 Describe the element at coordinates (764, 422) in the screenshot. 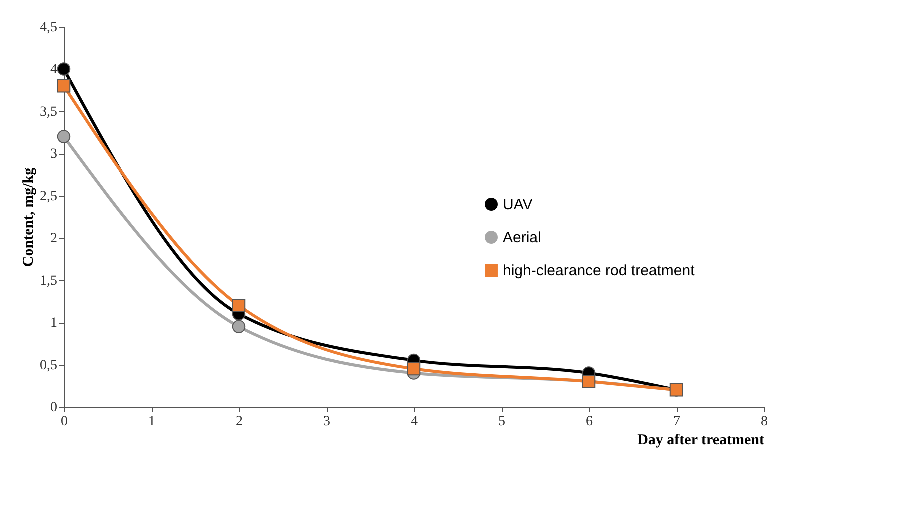

I see `x-tick-label: 8` at that location.